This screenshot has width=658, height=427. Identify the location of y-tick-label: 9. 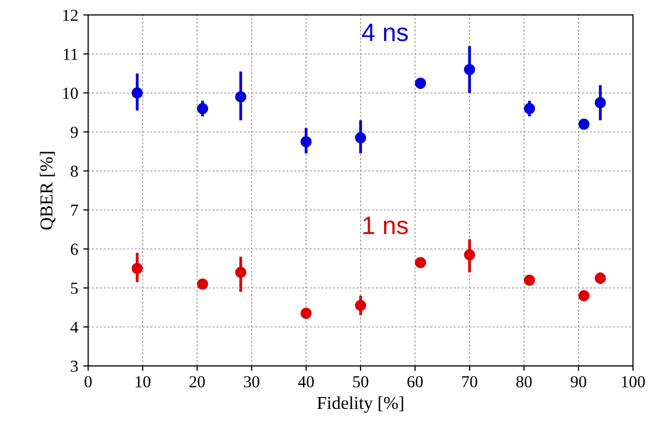
(74, 132).